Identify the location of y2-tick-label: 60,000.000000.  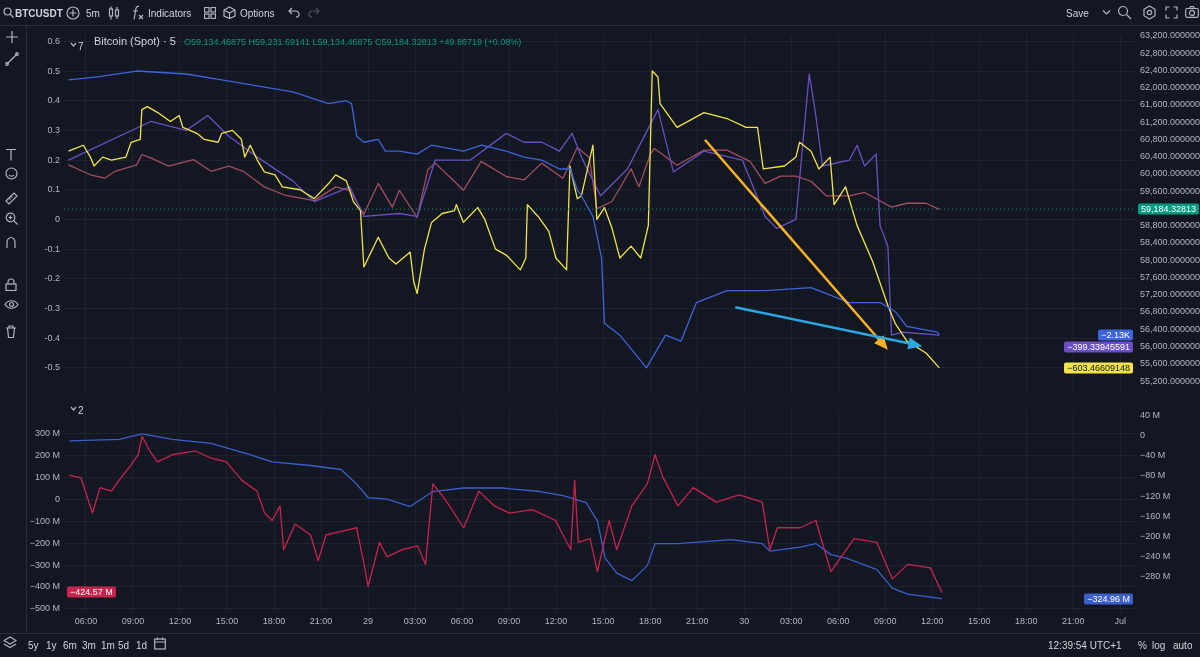
(1170, 173).